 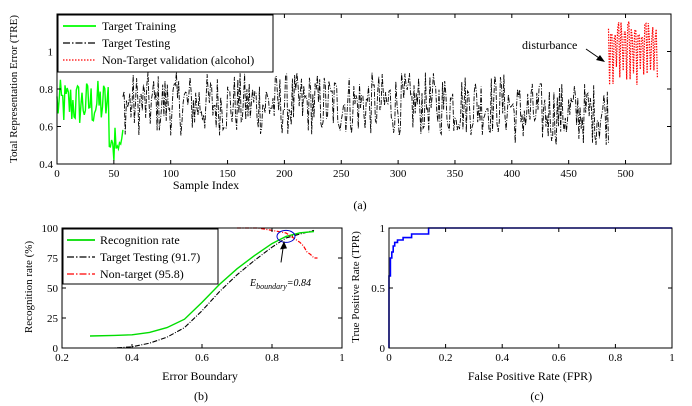 I want to click on panel-a-xtick-label: 400, so click(x=512, y=174).